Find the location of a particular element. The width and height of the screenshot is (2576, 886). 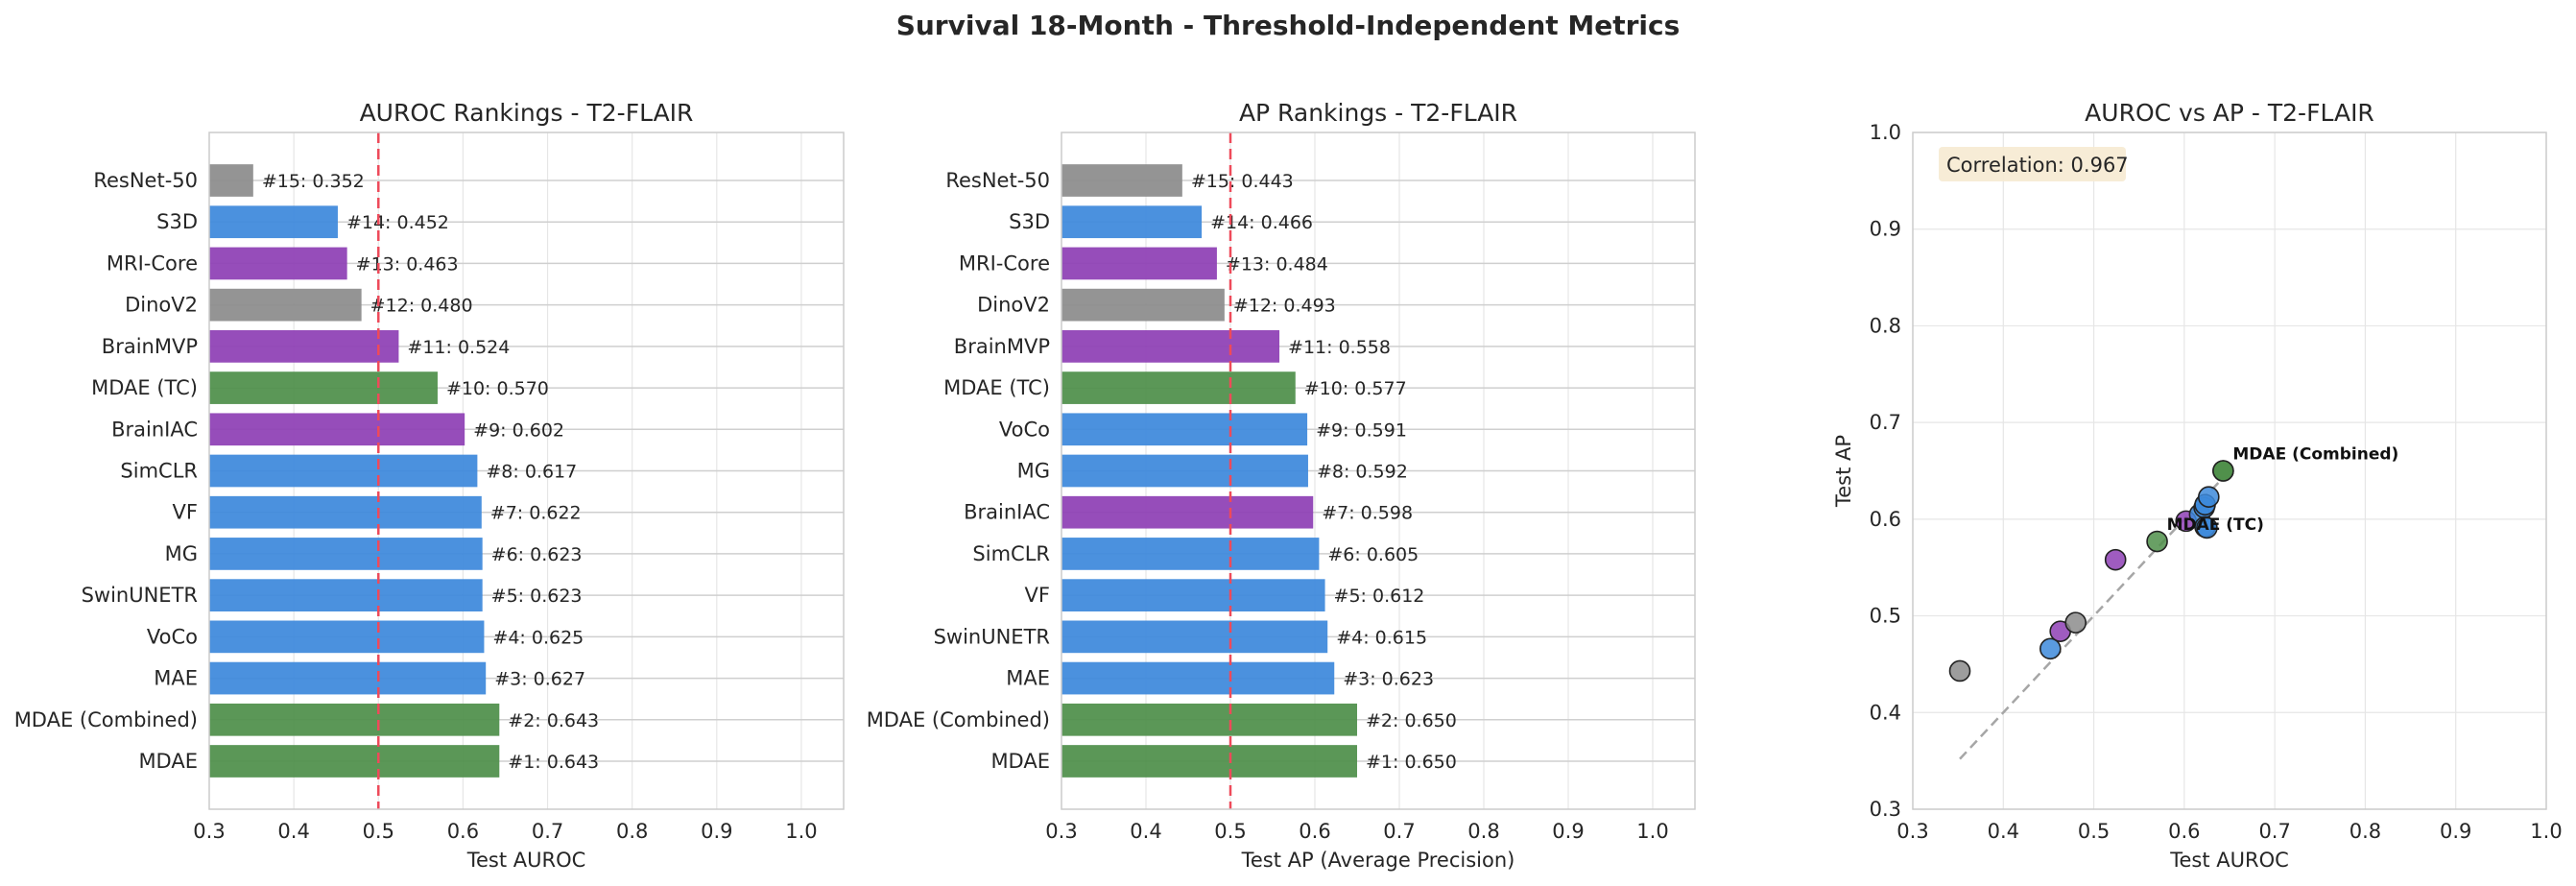

y-tick-label: DinoV2 is located at coordinates (161, 305).